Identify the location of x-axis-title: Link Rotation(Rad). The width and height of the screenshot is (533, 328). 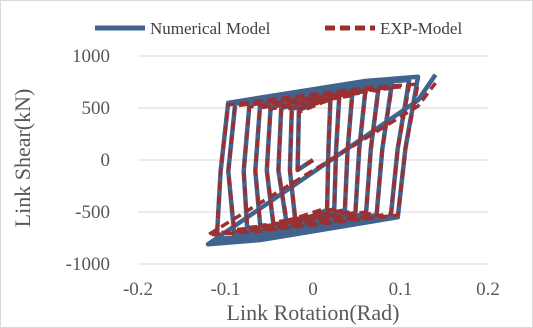
(313, 312).